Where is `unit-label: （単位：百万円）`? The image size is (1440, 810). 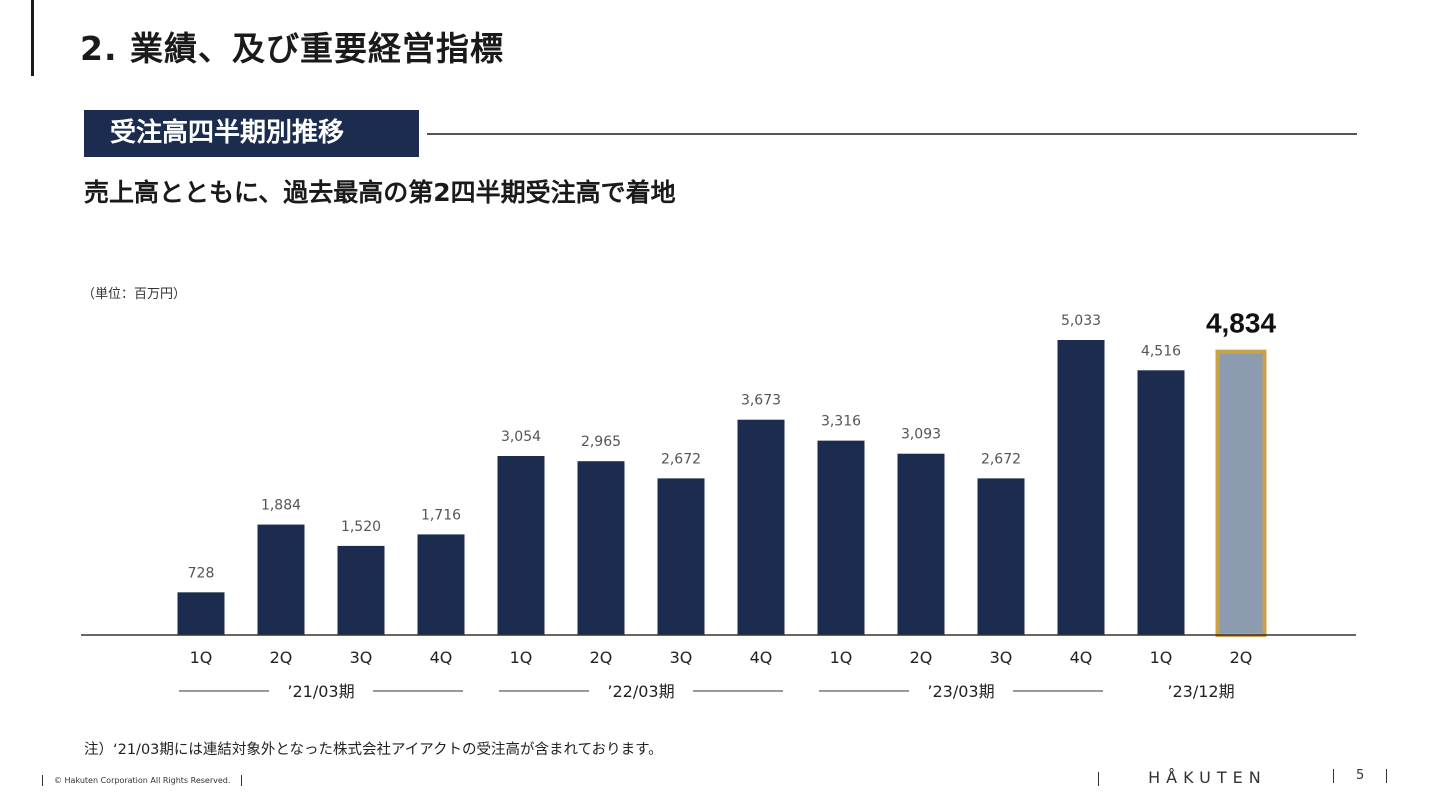
unit-label: （単位：百万円） is located at coordinates (134, 294).